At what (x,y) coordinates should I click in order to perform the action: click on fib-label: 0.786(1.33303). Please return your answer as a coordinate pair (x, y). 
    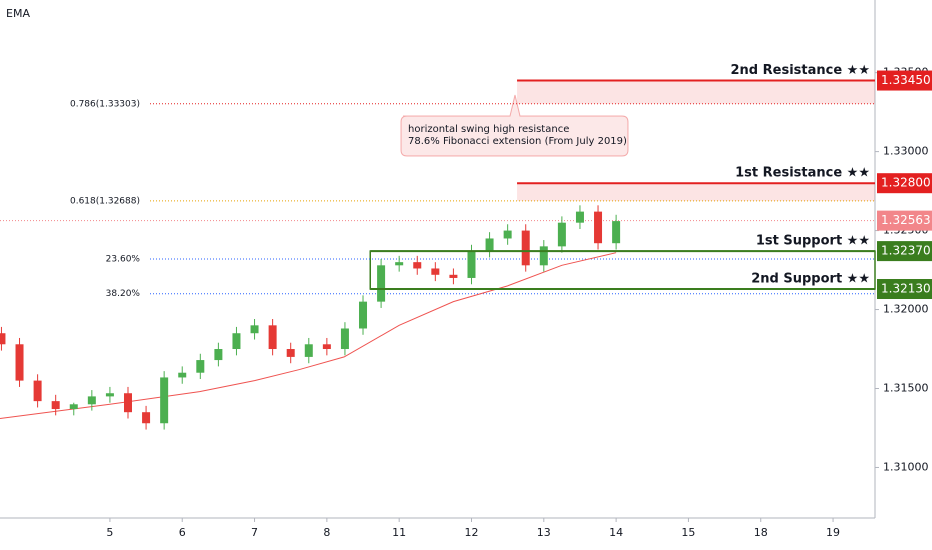
    Looking at the image, I should click on (105, 104).